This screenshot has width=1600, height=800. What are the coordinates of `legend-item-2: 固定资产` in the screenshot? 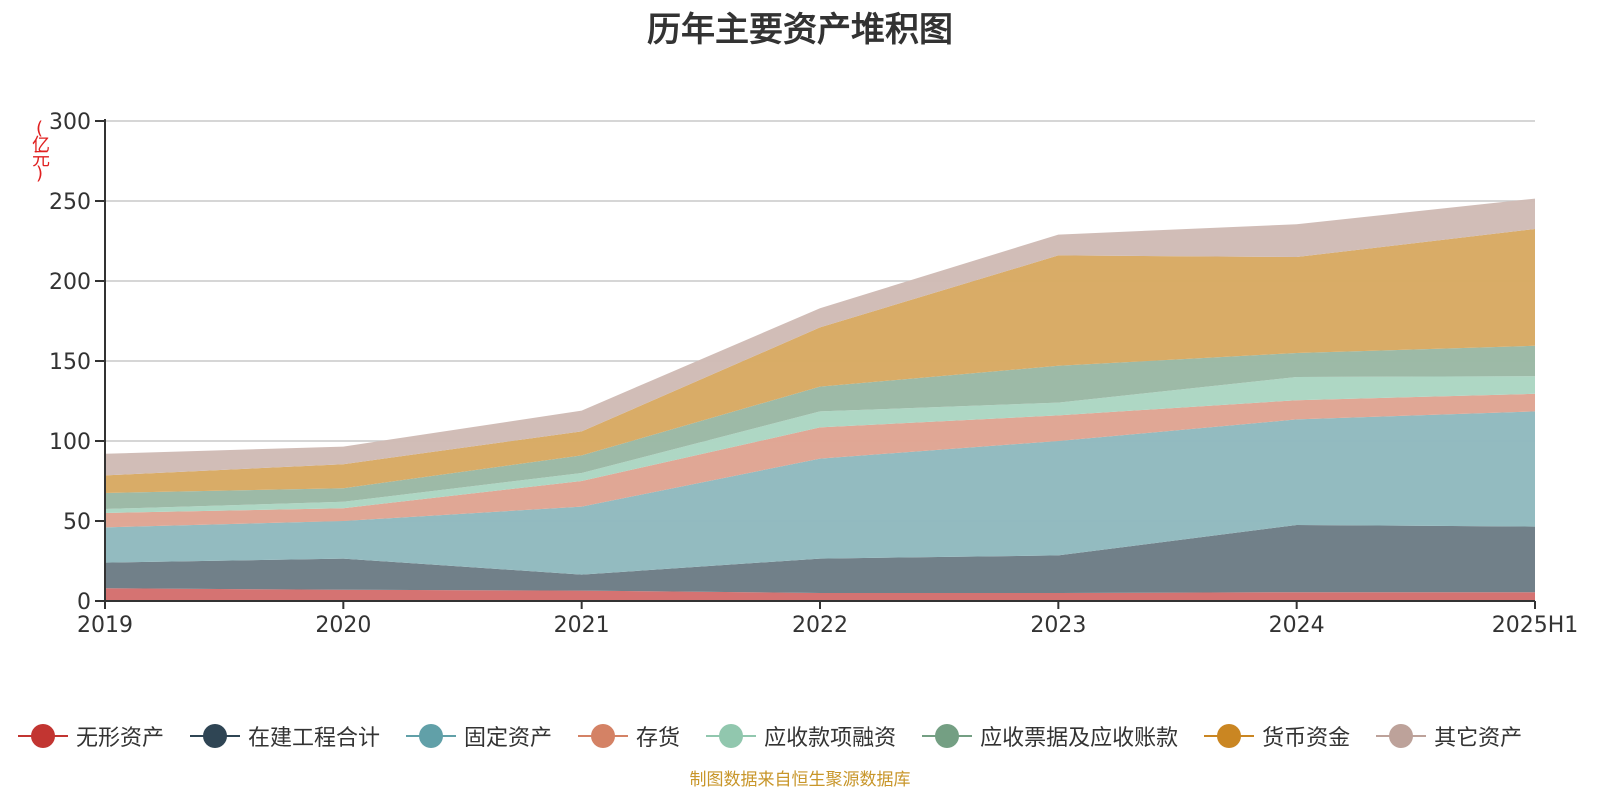 It's located at (479, 736).